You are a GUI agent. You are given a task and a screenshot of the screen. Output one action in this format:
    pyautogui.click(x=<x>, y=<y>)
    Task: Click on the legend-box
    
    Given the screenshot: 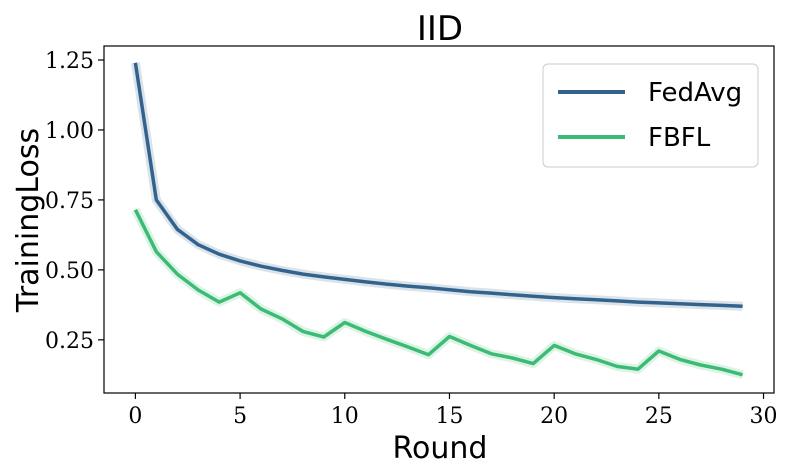 What is the action you would take?
    pyautogui.click(x=650, y=115)
    